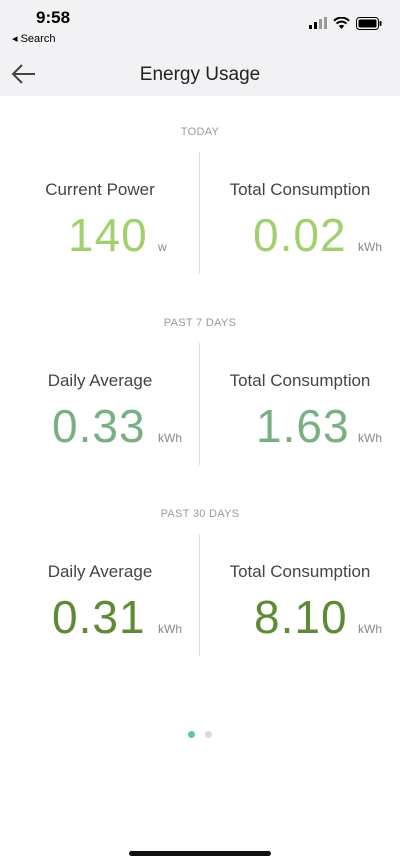 This screenshot has height=865, width=400. I want to click on status-time: 9:58, so click(53, 17).